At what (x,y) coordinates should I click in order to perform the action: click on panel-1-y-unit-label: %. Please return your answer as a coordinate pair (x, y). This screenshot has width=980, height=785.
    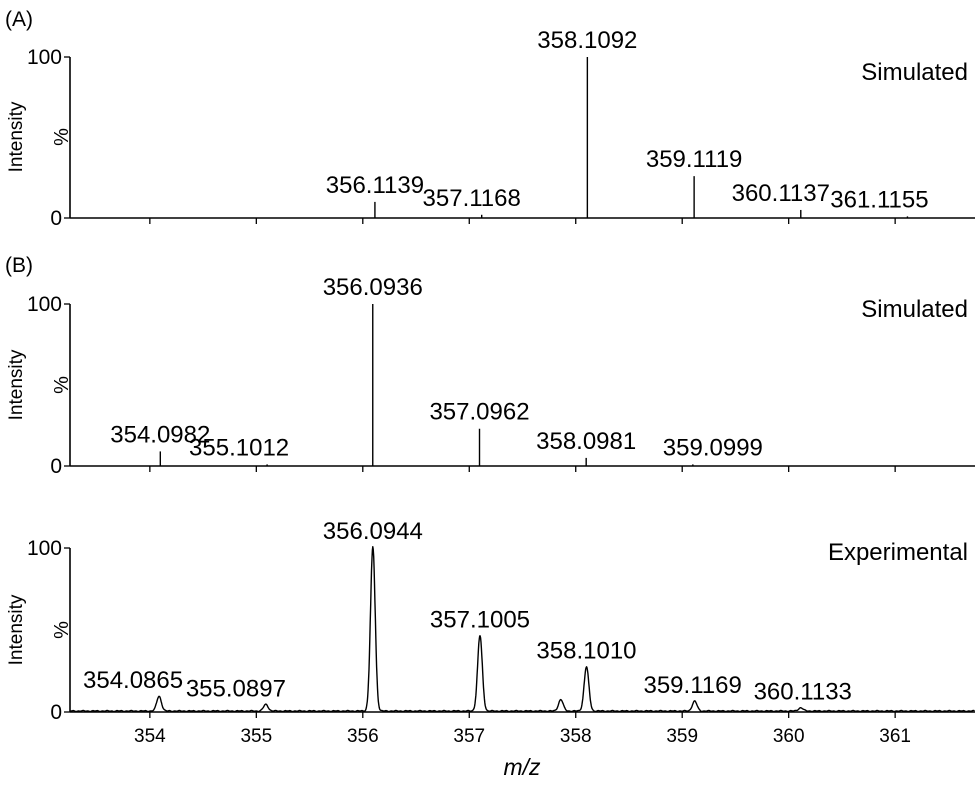
    Looking at the image, I should click on (62, 137).